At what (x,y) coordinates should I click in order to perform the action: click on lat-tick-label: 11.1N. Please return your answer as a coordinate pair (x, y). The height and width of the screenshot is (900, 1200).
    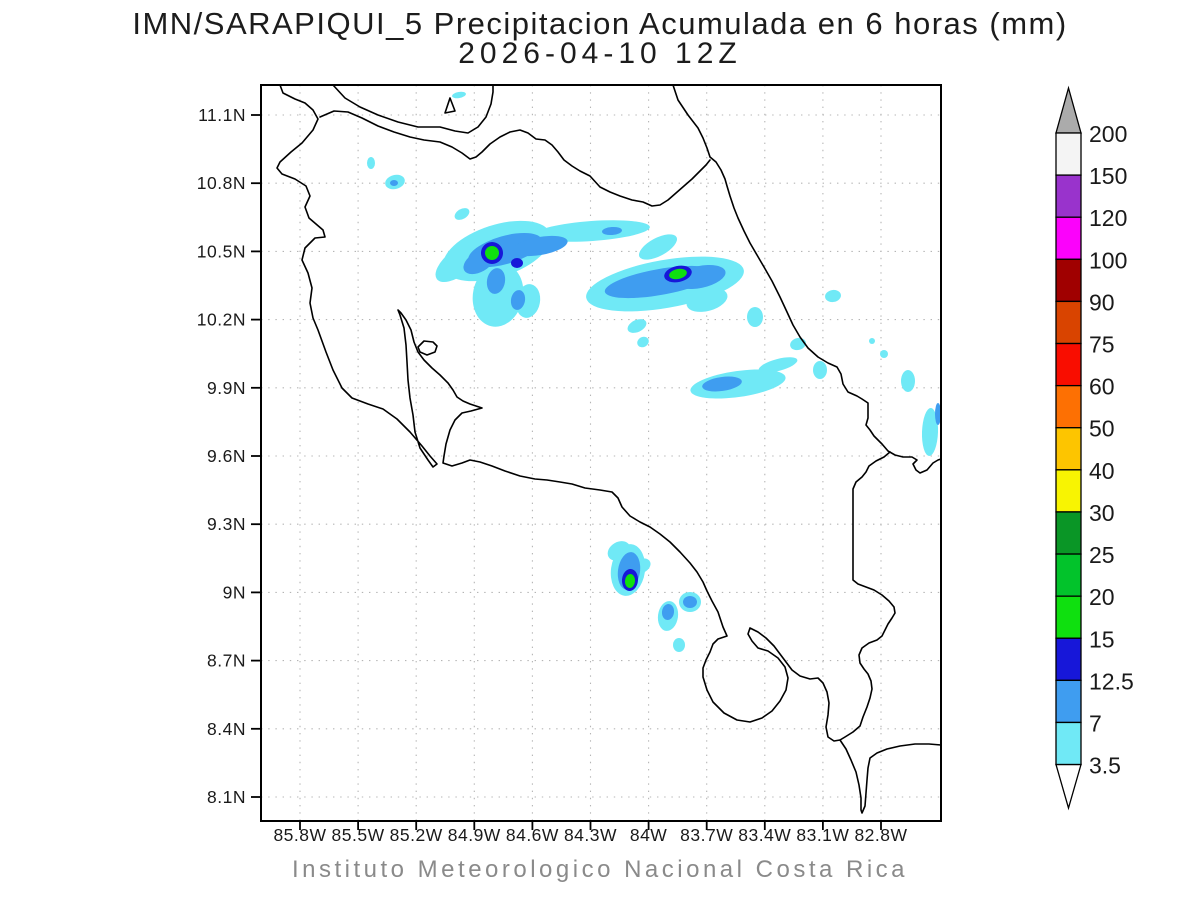
    Looking at the image, I should click on (222, 115).